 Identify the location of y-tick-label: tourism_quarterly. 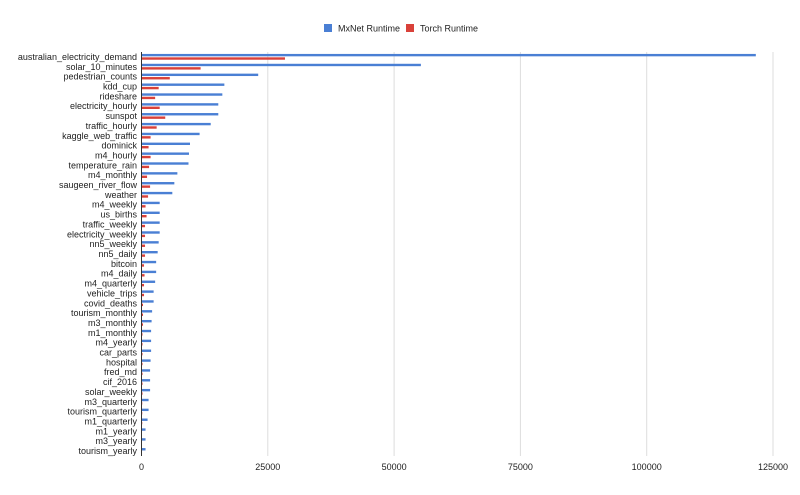
(102, 412).